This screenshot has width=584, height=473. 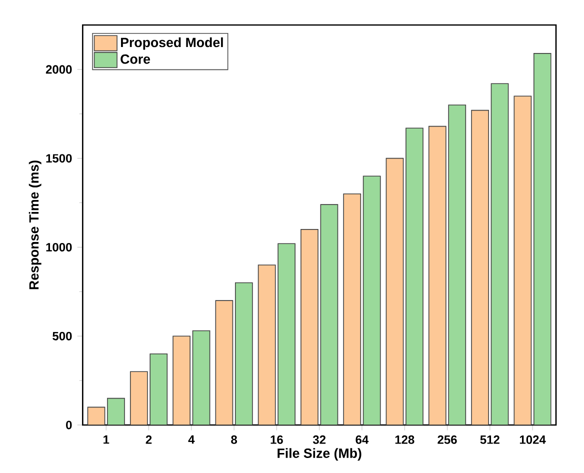 What do you see at coordinates (362, 439) in the screenshot?
I see `x-tick-label: 64` at bounding box center [362, 439].